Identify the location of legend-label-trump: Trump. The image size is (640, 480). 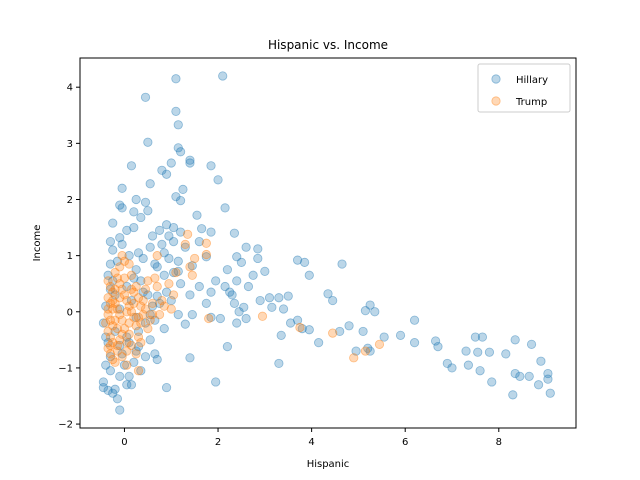
(531, 102).